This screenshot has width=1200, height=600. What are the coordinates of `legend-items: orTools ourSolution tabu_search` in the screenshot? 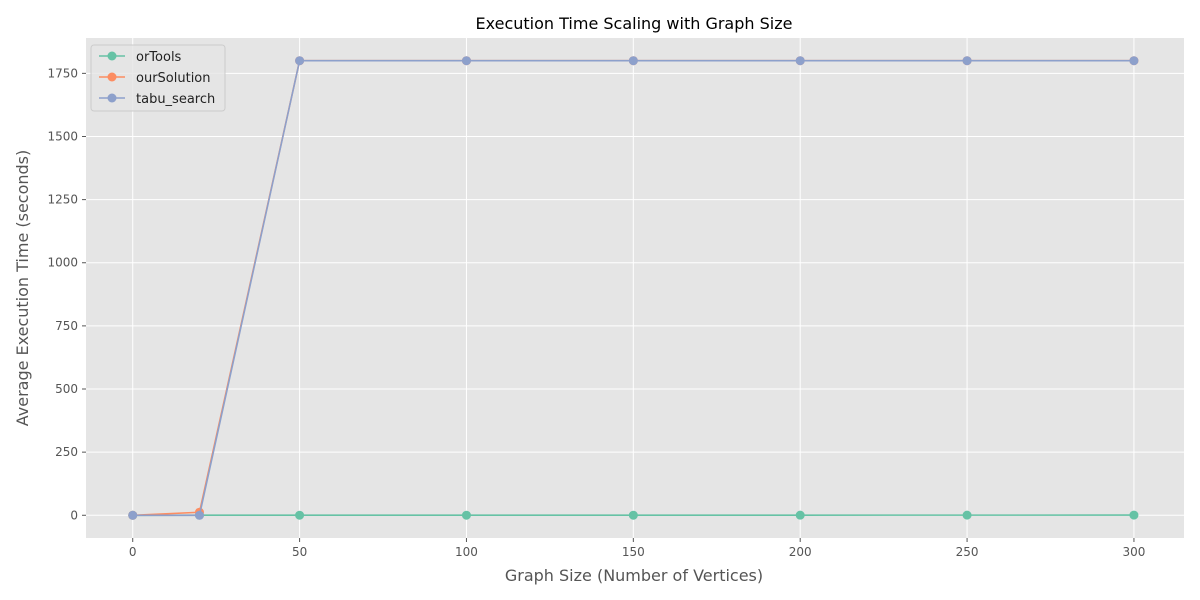 It's located at (157, 78).